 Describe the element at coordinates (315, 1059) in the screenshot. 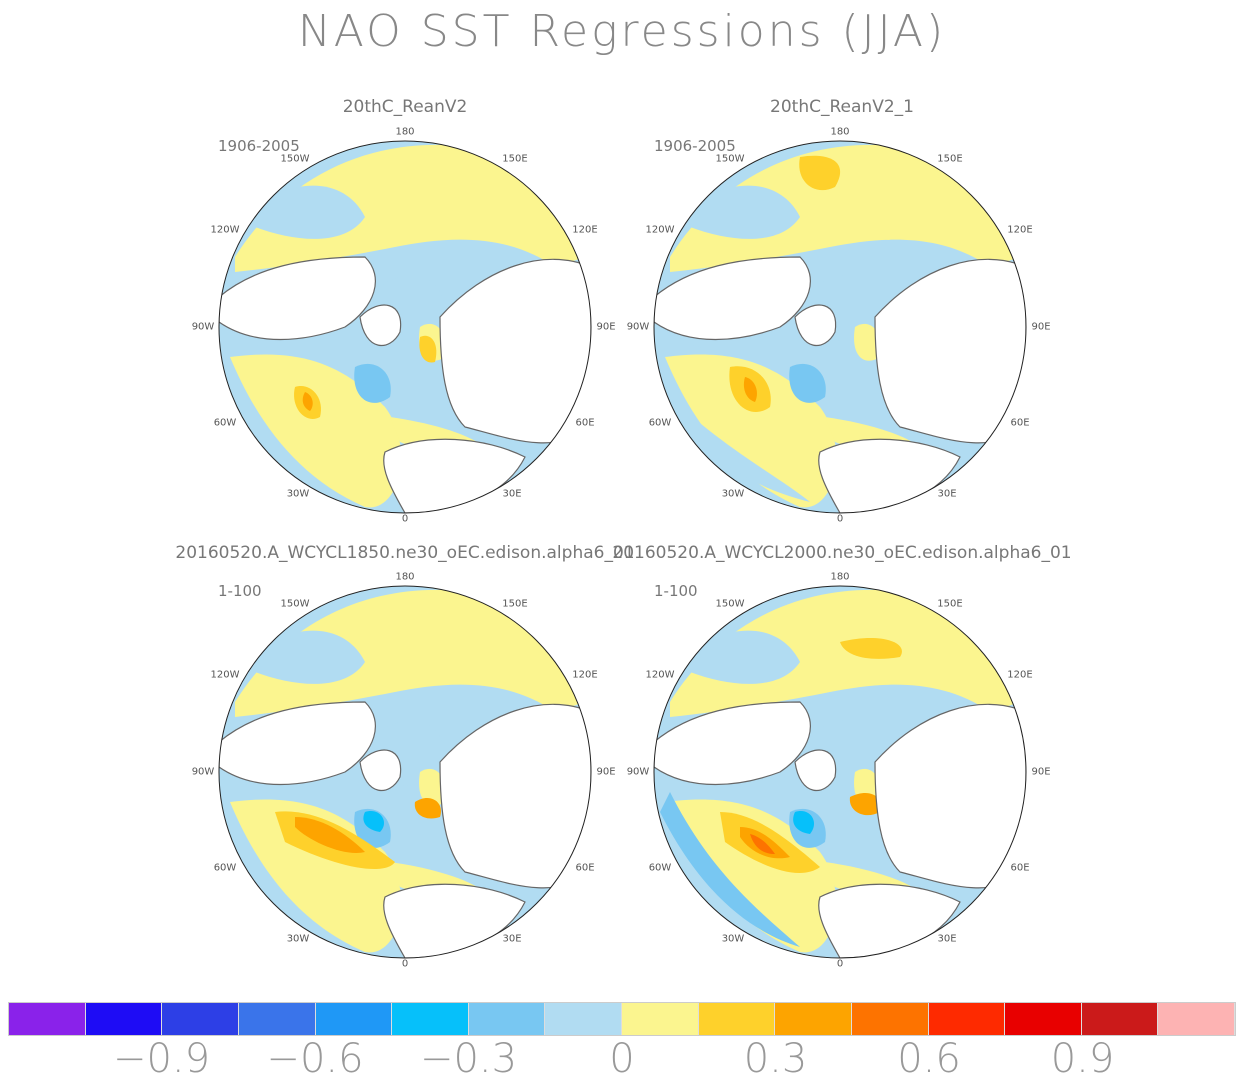

I see `colorbar-tick-label: −0.6` at that location.